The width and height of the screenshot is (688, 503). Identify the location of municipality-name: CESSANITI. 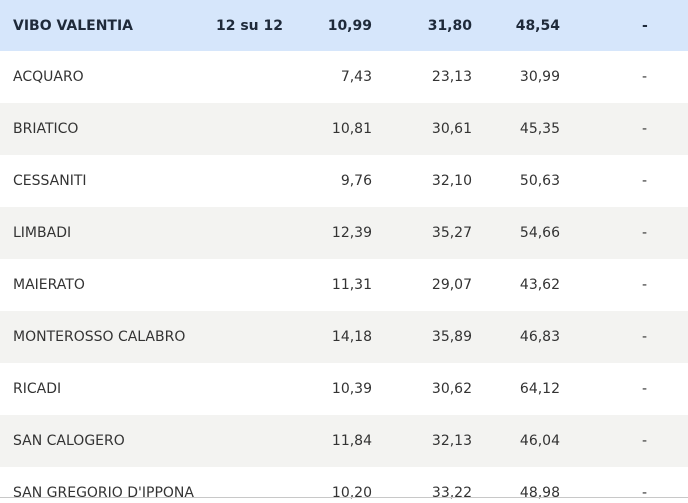
(50, 181).